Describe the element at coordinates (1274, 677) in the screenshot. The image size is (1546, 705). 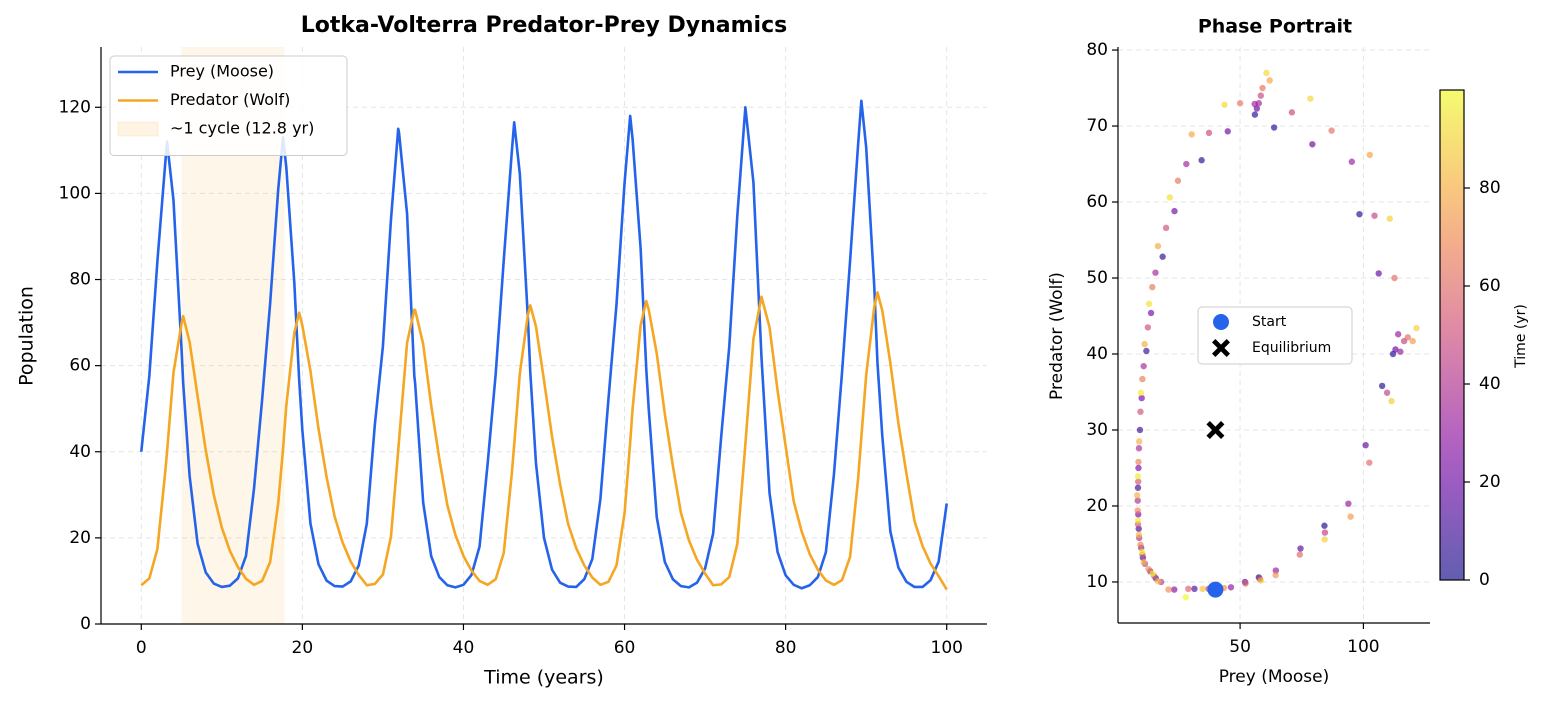
I see `x-axis-label: Prey (Moose)` at that location.